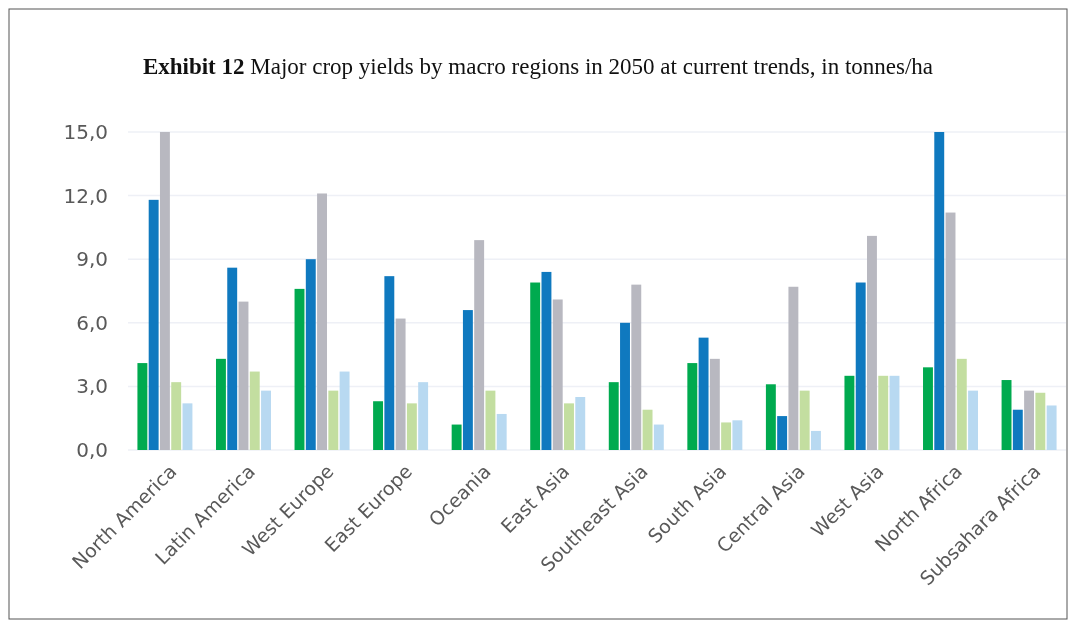  What do you see at coordinates (92, 450) in the screenshot?
I see `y-tick-label: 0,0` at bounding box center [92, 450].